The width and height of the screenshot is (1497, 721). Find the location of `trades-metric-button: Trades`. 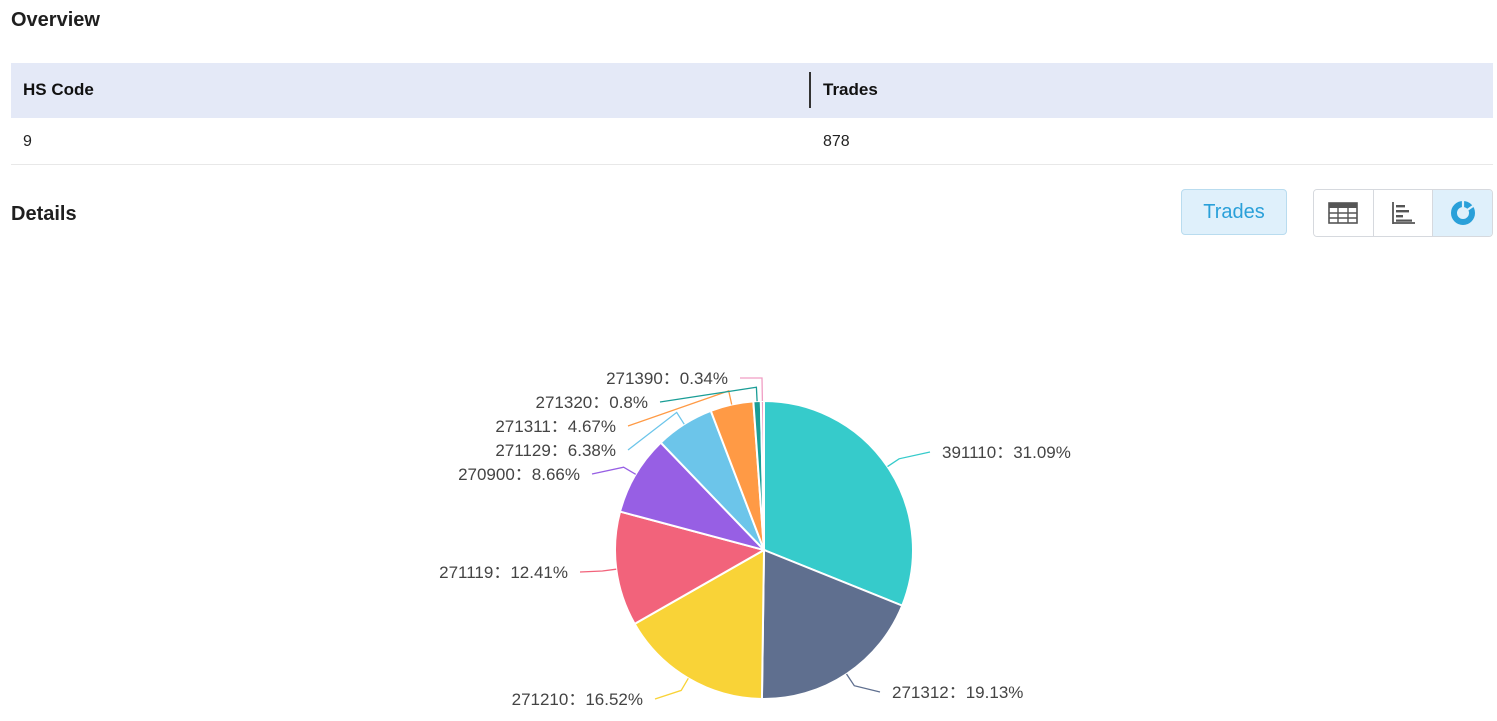

trades-metric-button: Trades is located at coordinates (1234, 212).